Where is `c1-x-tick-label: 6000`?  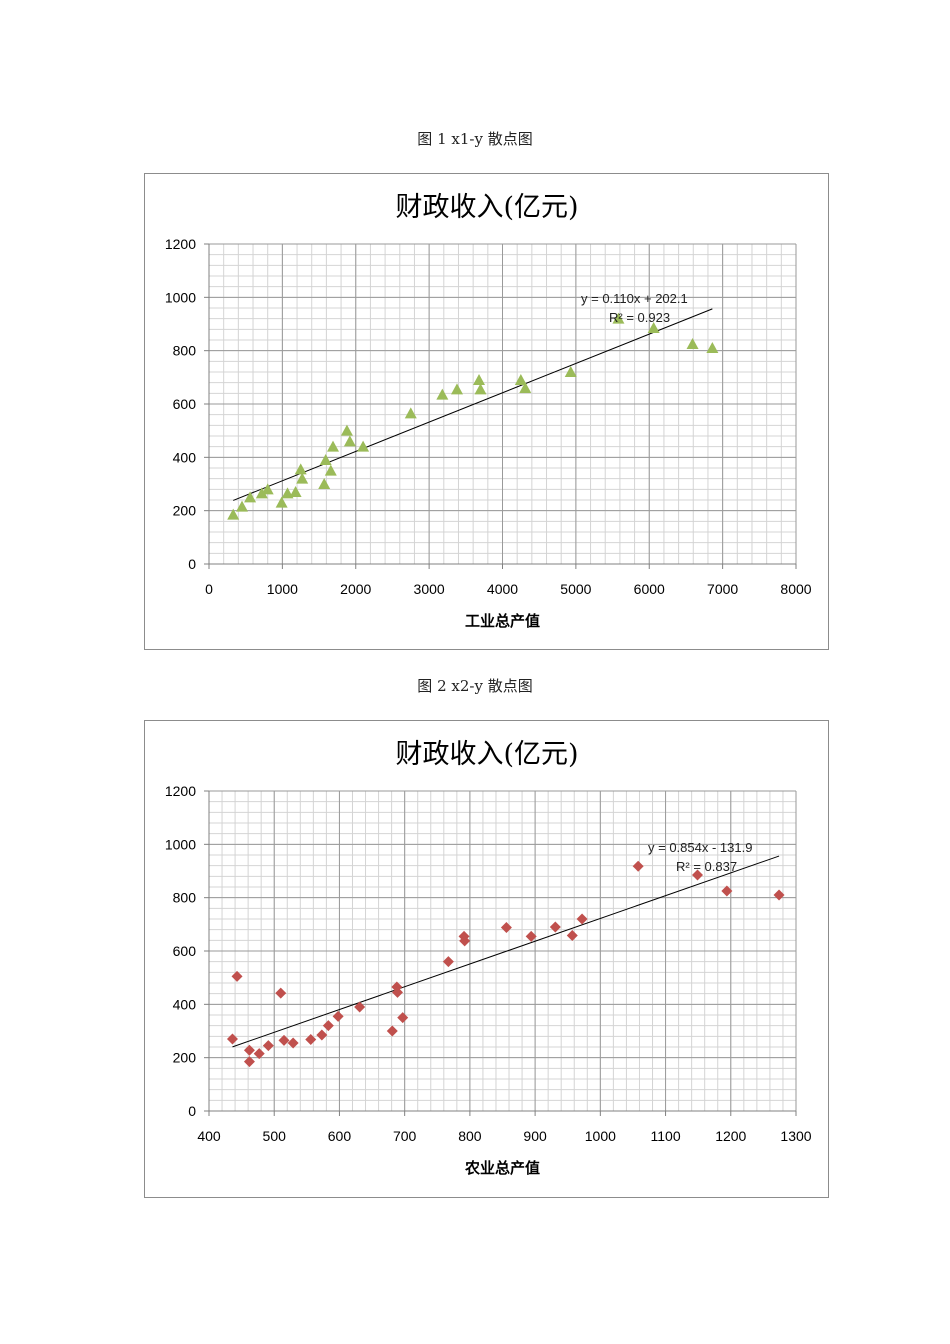
c1-x-tick-label: 6000 is located at coordinates (649, 589).